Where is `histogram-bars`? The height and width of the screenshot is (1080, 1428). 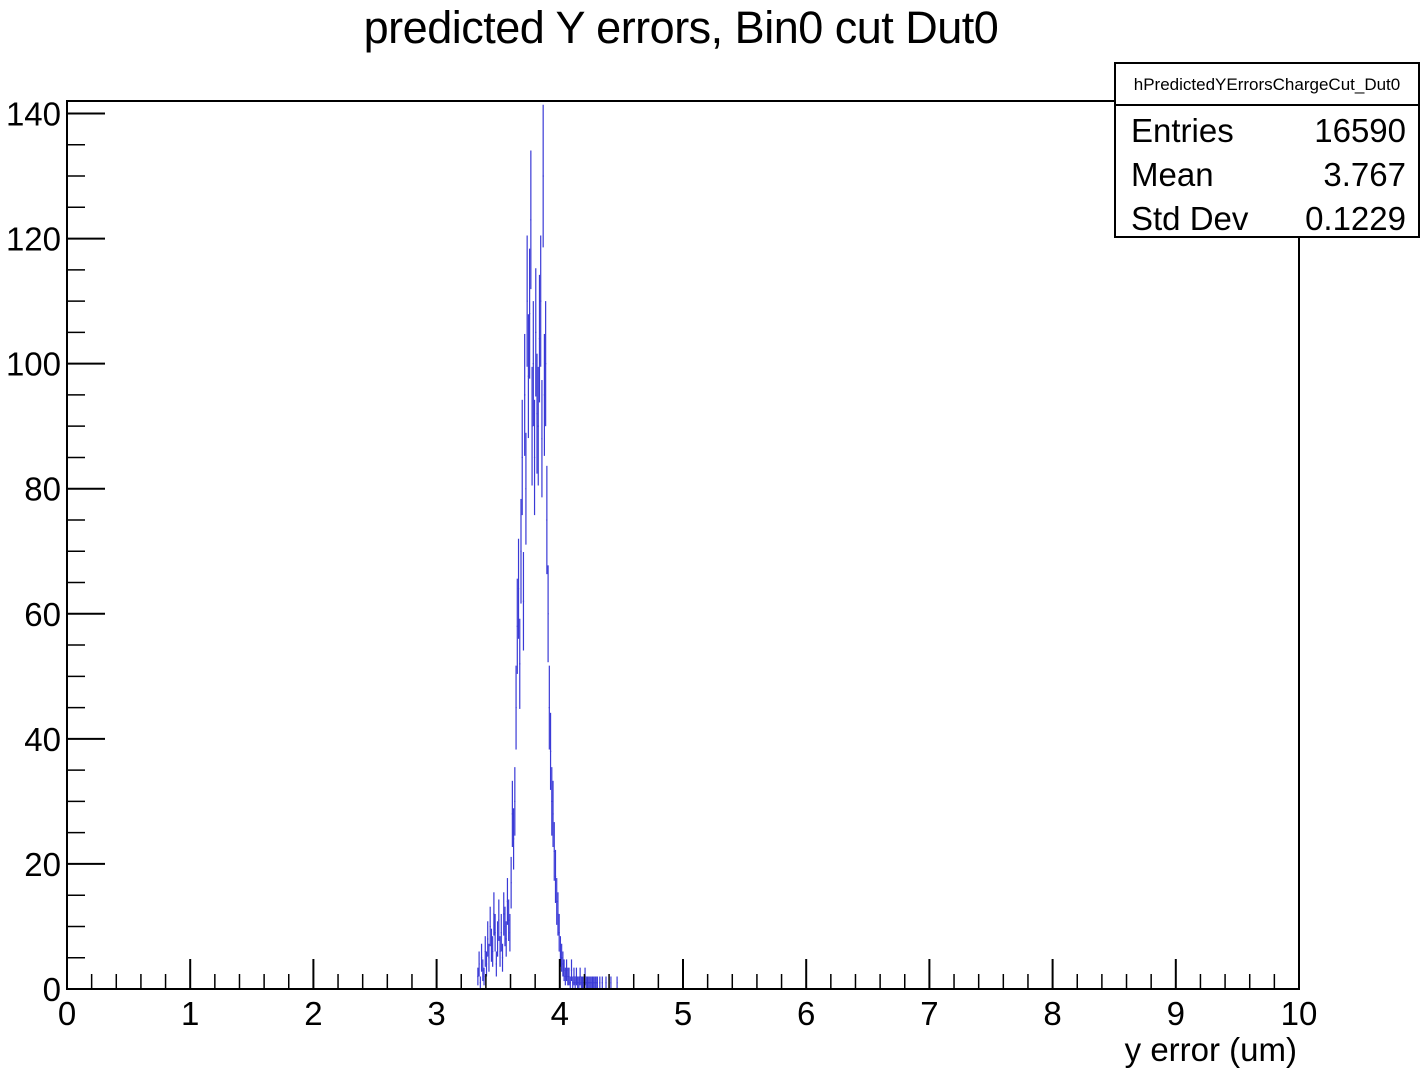
histogram-bars is located at coordinates (547, 546).